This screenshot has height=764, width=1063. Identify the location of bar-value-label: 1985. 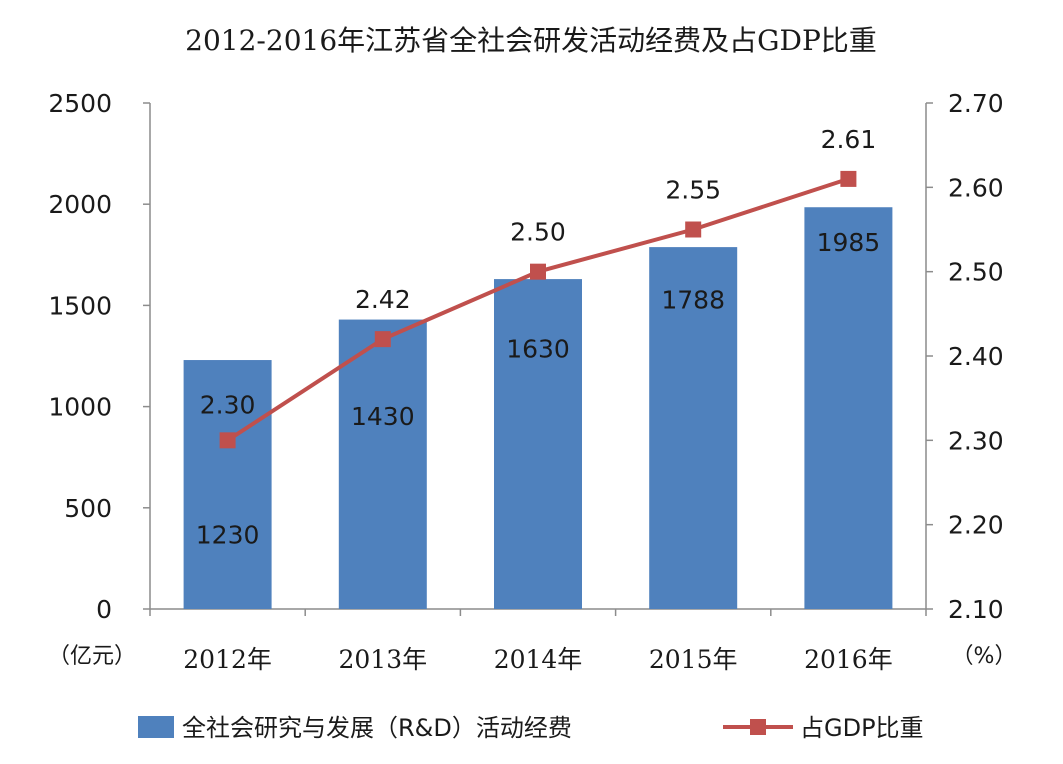
(849, 242).